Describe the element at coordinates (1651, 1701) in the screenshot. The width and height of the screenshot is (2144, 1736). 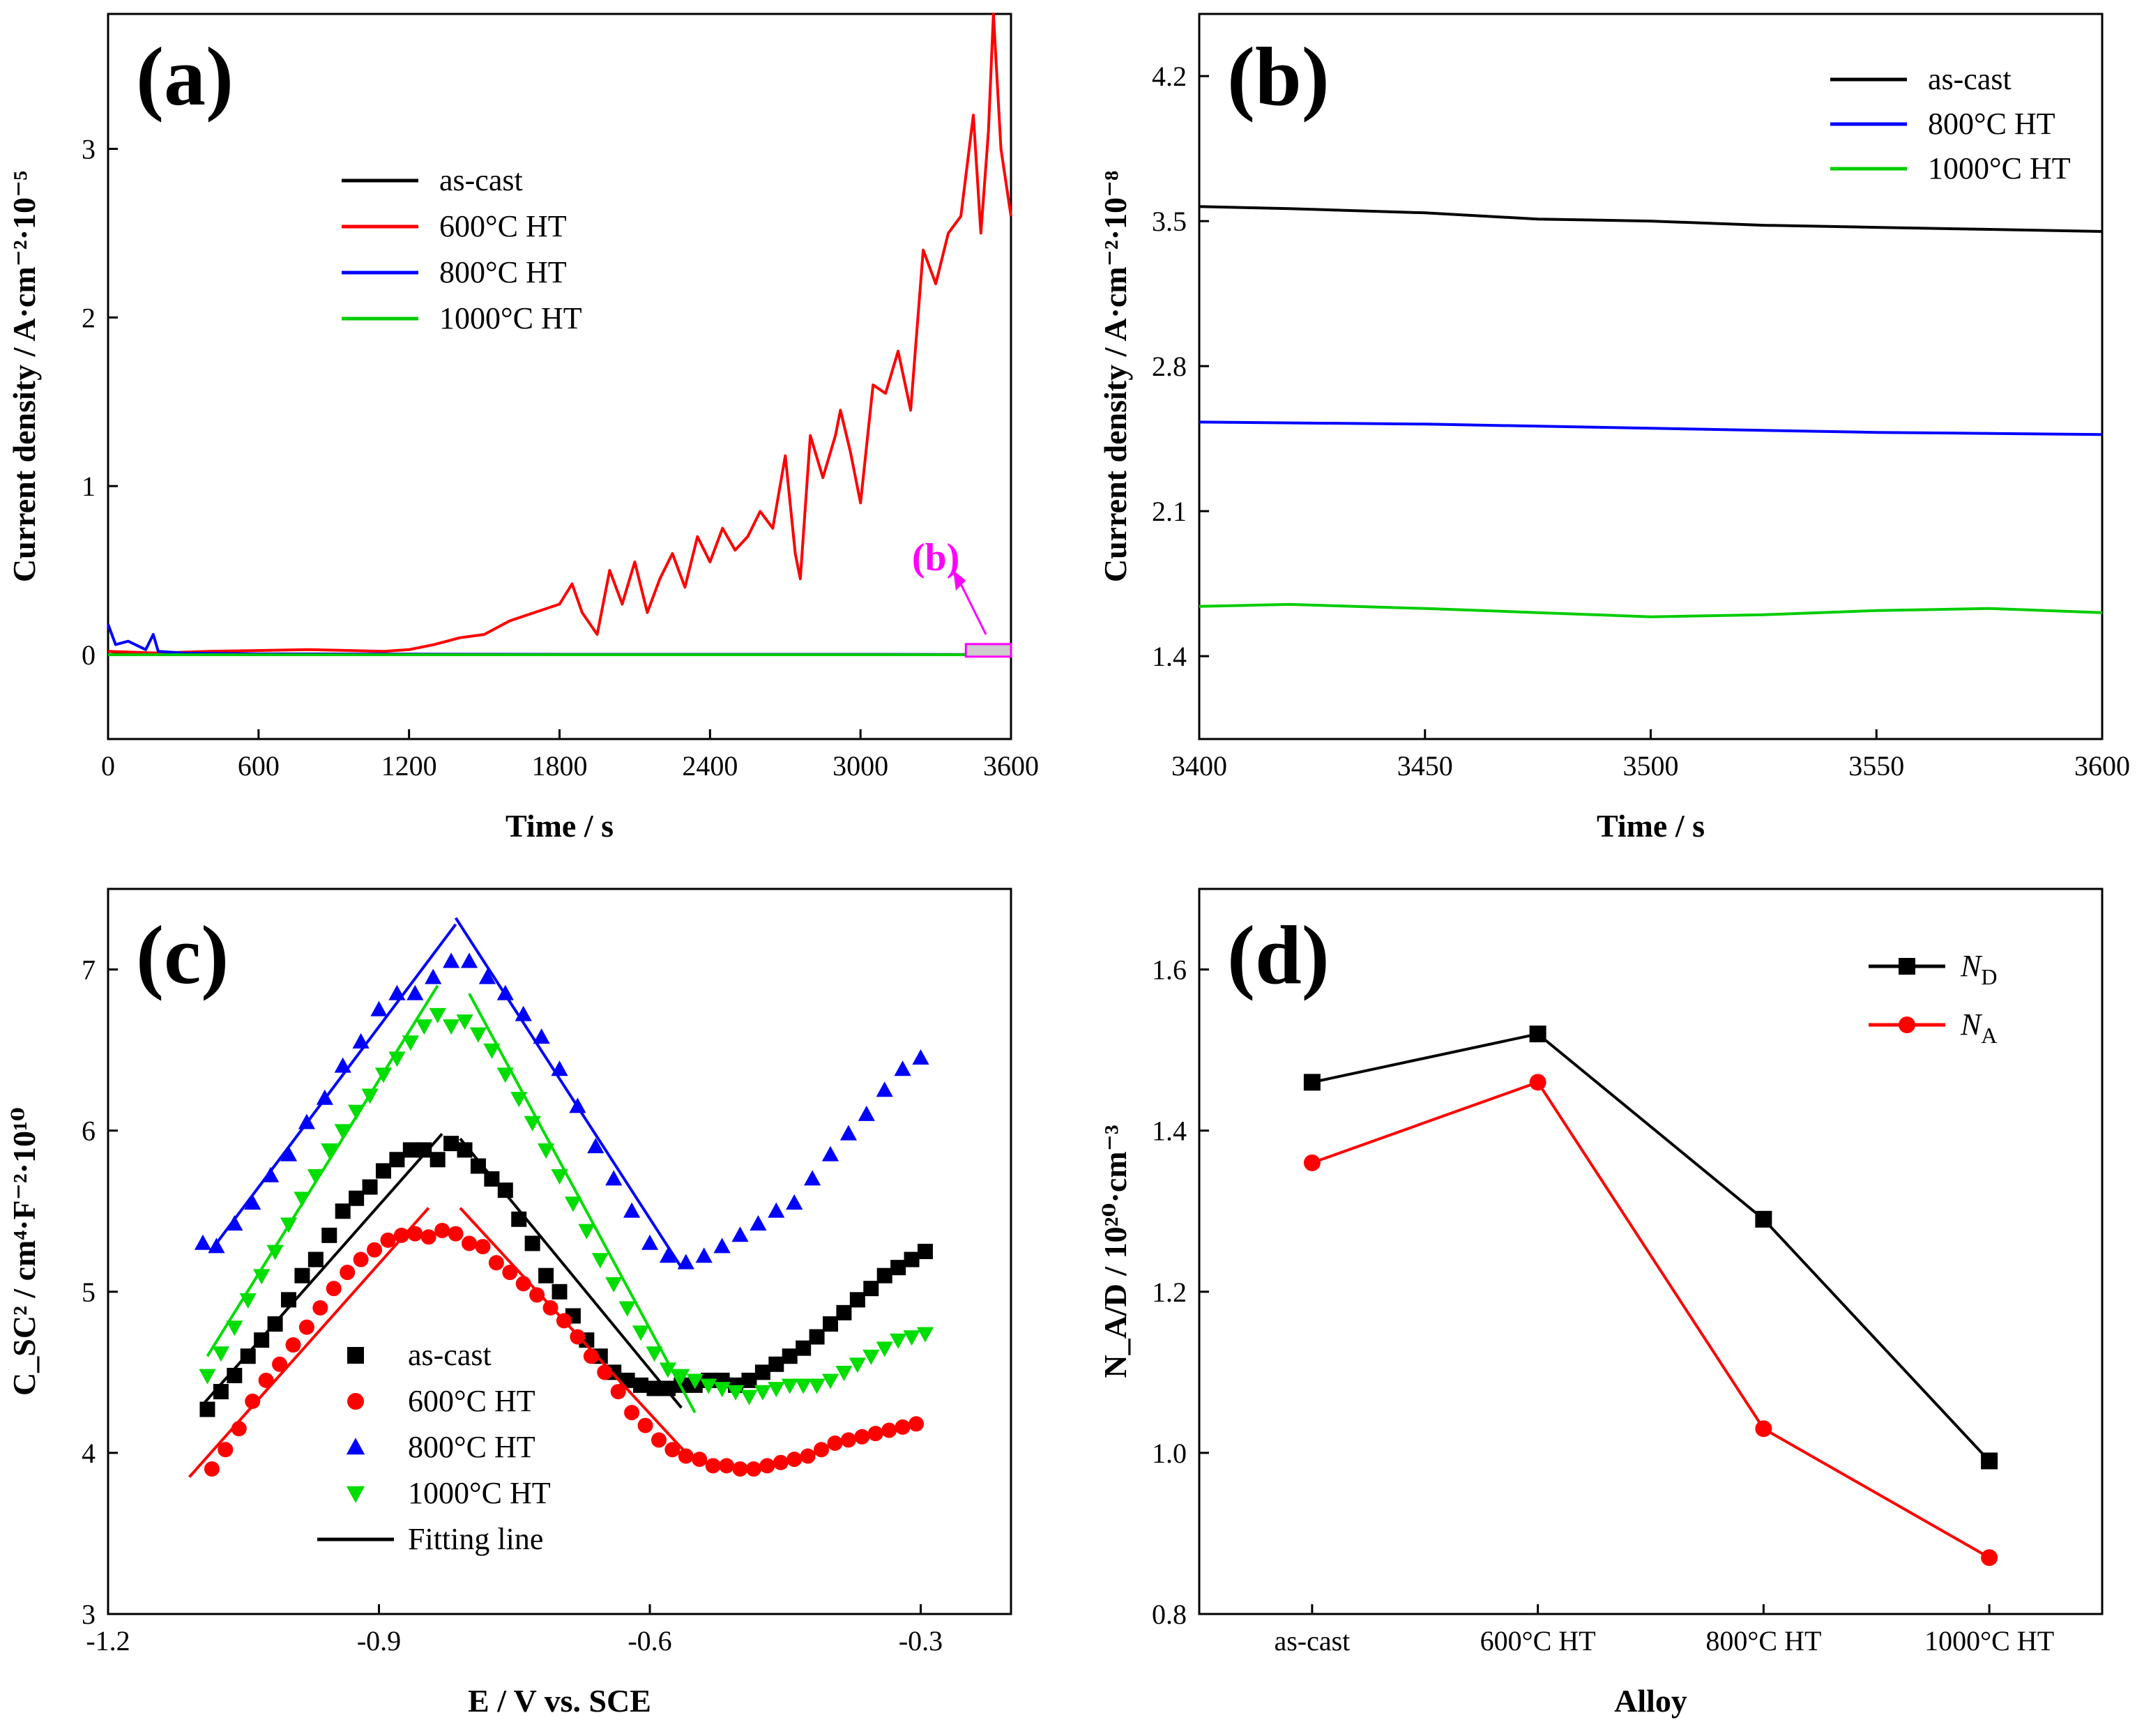
I see `x-axis-label: Alloy` at that location.